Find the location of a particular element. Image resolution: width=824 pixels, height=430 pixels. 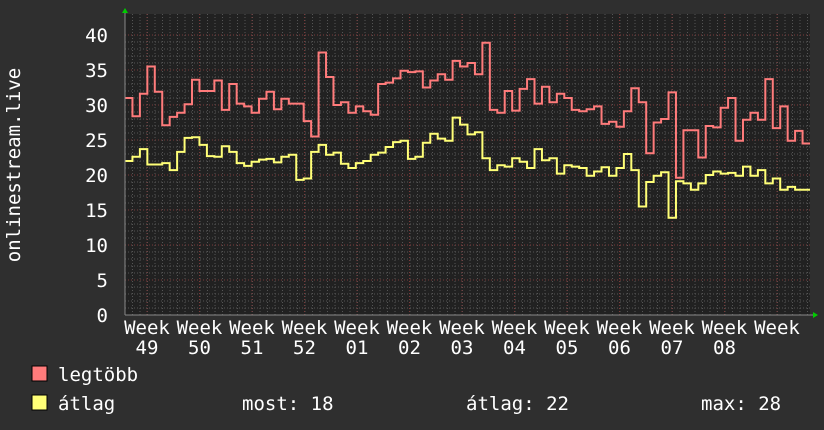

x-tick-label: Week 01 is located at coordinates (357, 338).